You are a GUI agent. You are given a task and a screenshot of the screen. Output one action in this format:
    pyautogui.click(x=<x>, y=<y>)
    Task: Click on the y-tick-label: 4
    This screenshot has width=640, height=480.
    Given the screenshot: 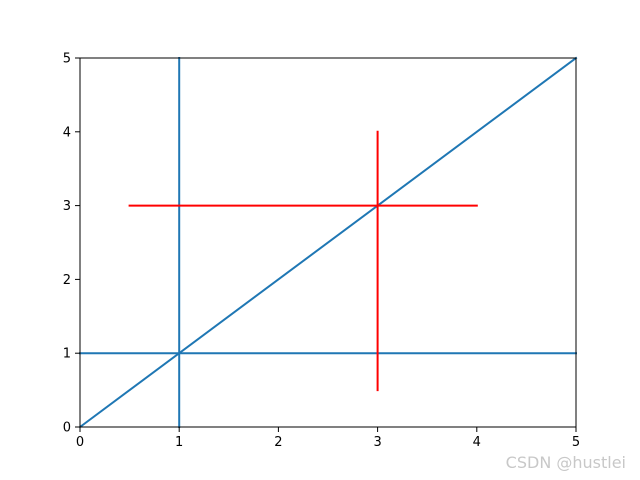 What is the action you would take?
    pyautogui.click(x=67, y=132)
    